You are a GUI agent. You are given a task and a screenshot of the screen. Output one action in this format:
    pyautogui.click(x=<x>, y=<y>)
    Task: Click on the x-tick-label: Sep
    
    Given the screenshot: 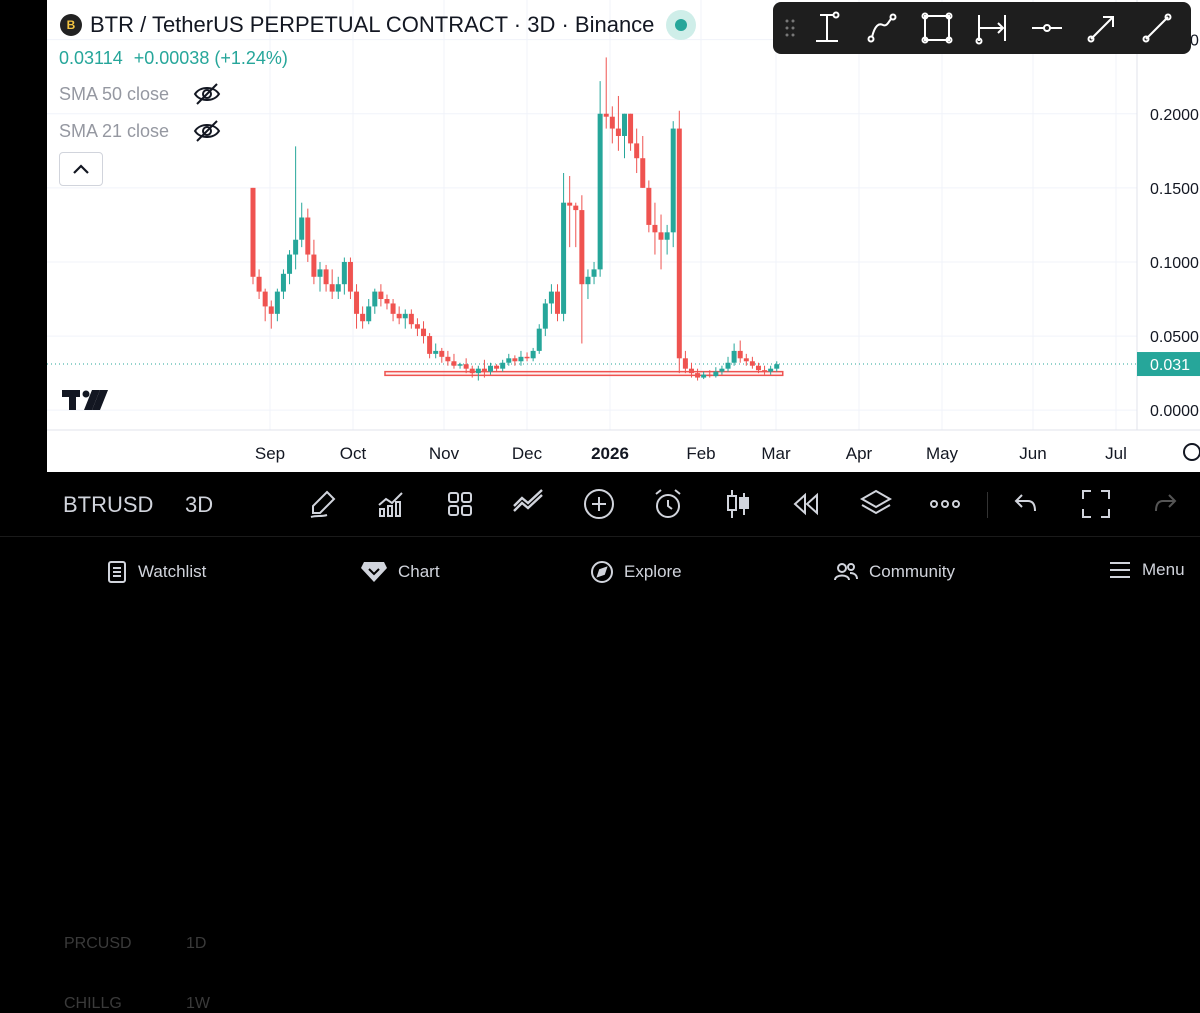 What is the action you would take?
    pyautogui.click(x=270, y=453)
    